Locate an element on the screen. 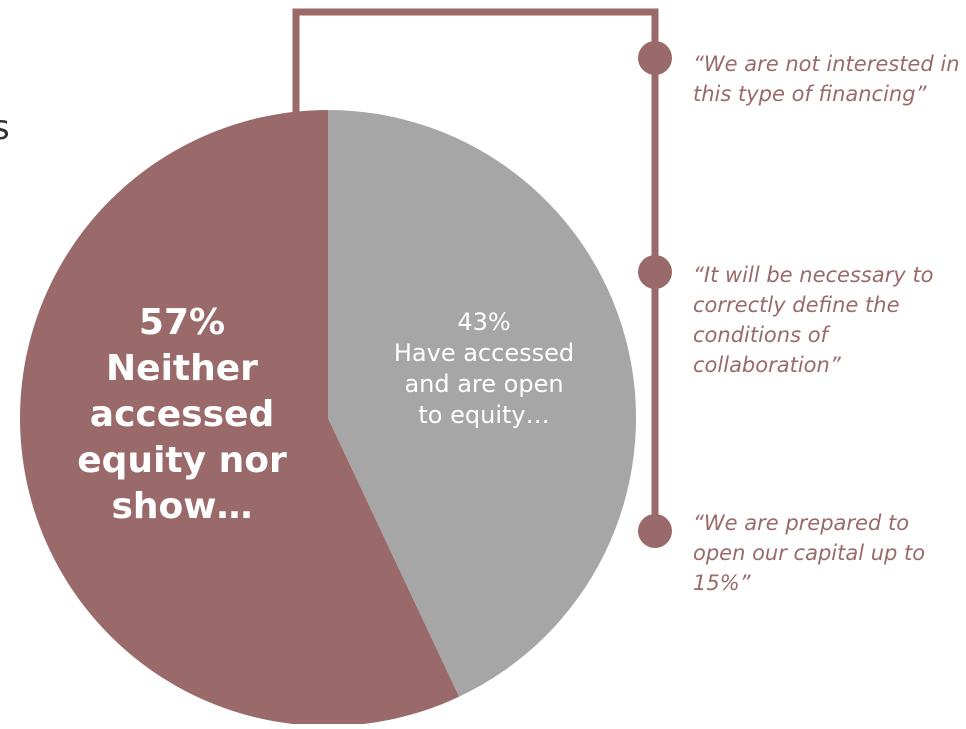  pie-label-line: Have accessed is located at coordinates (484, 353).